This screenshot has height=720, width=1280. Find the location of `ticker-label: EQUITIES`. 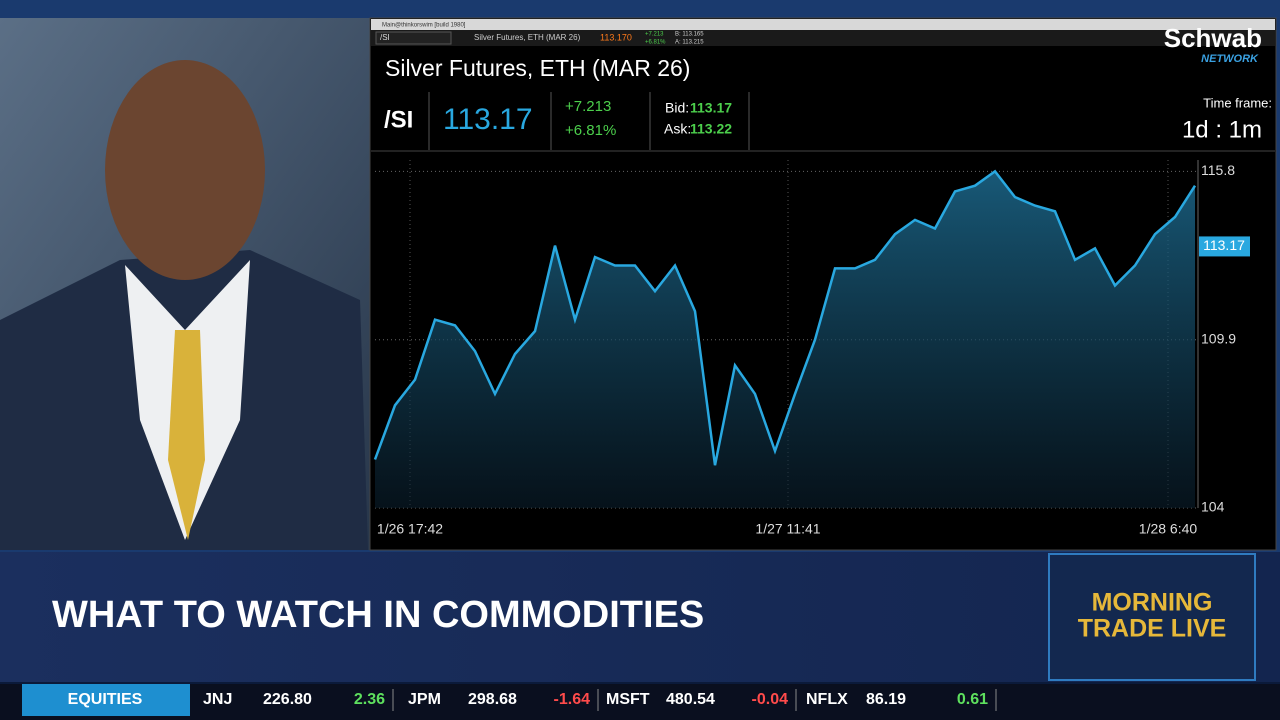

ticker-label: EQUITIES is located at coordinates (105, 699).